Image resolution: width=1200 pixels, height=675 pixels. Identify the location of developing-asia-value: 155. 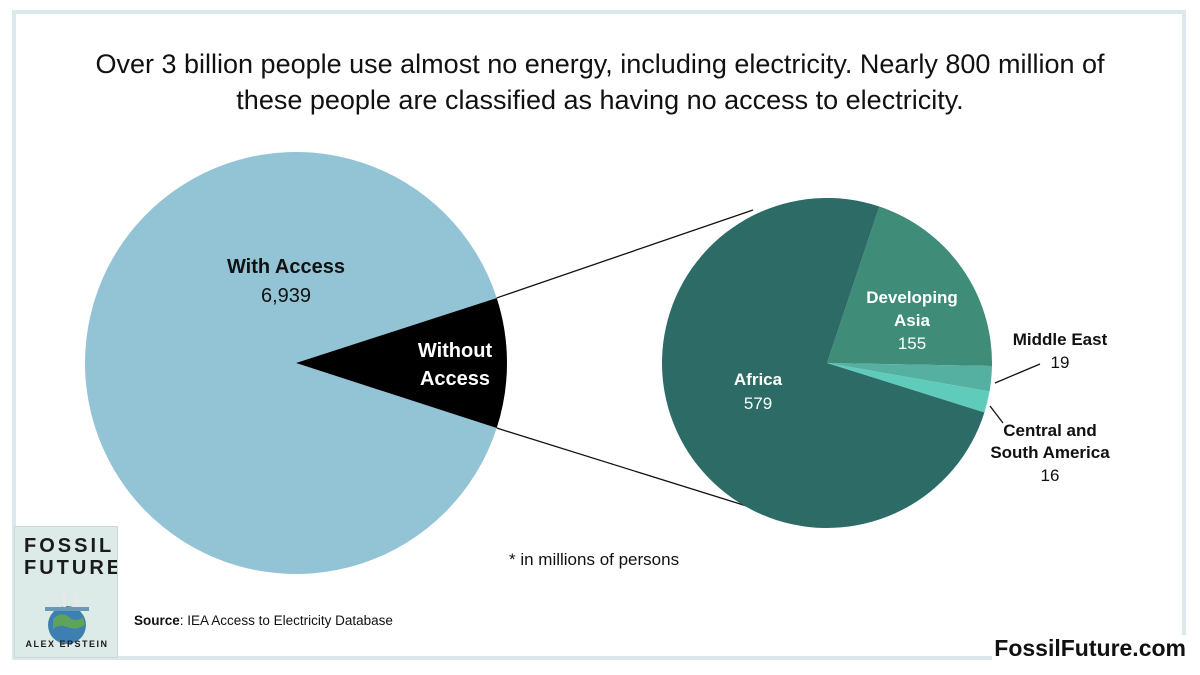
(912, 343).